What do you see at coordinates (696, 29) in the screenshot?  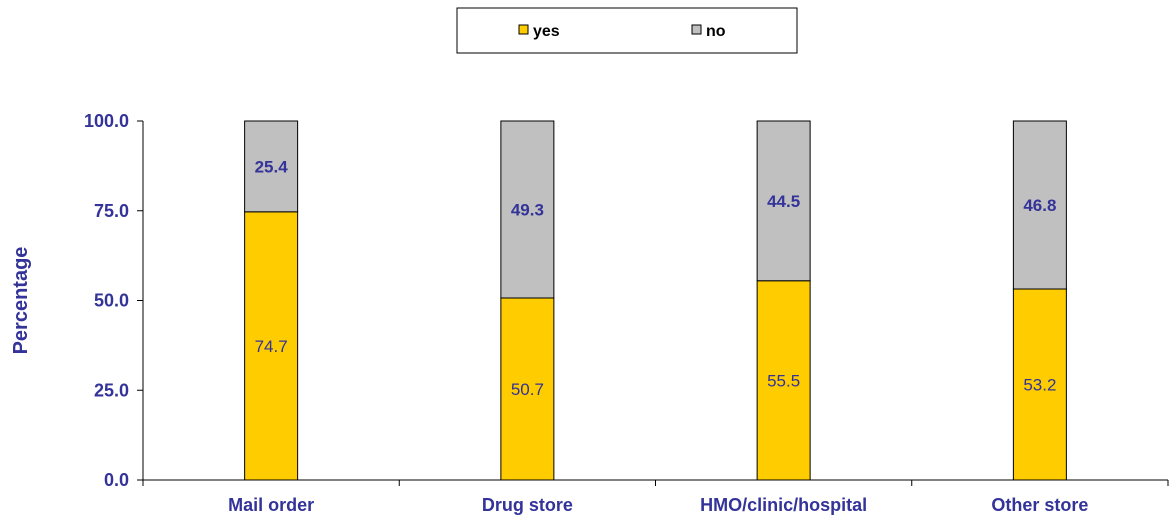 I see `legend-swatch-no` at bounding box center [696, 29].